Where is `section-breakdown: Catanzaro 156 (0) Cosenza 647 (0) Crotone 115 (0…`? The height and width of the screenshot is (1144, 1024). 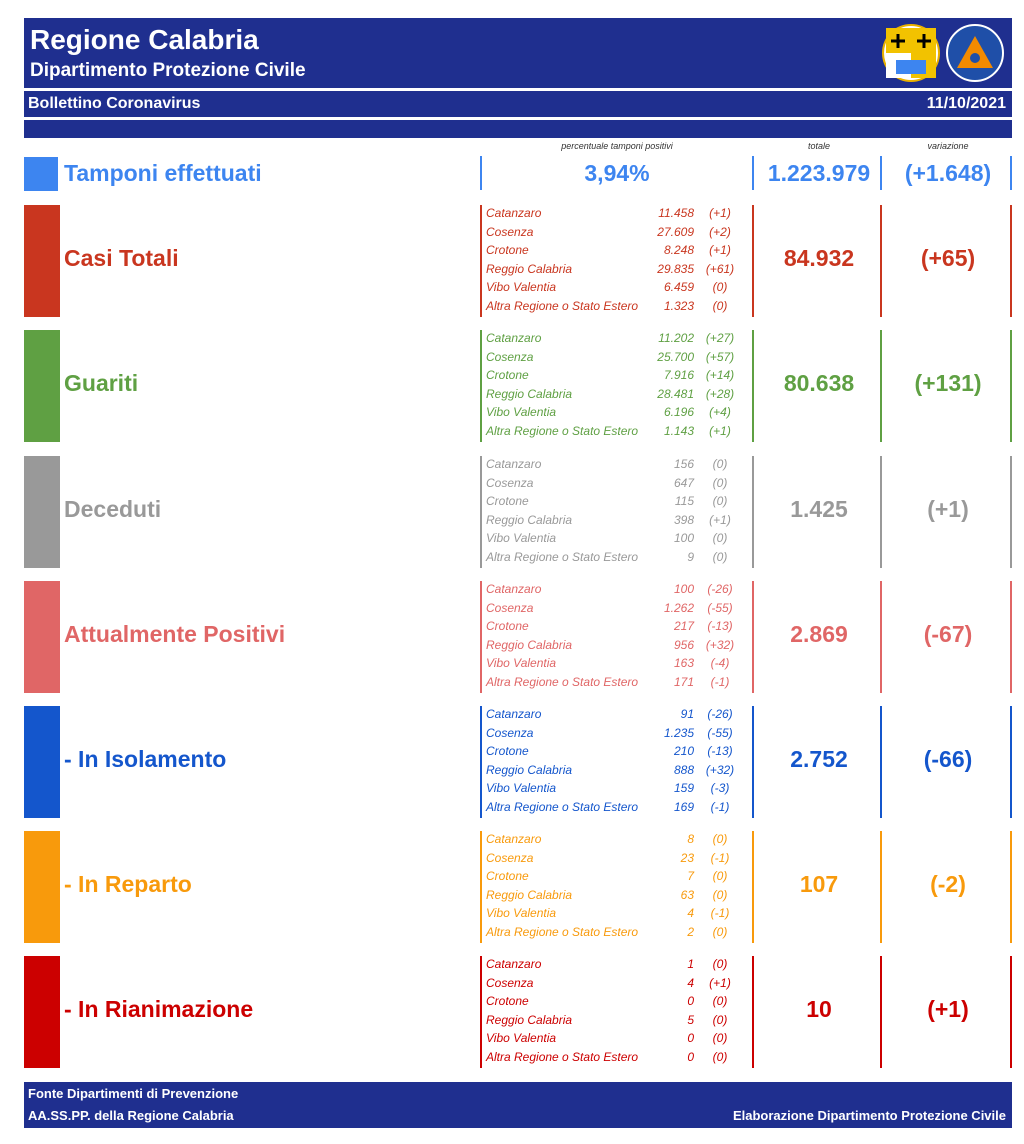
section-breakdown: Catanzaro 156 (0) Cosenza 647 (0) Crotone 115 (0… is located at coordinates (617, 512).